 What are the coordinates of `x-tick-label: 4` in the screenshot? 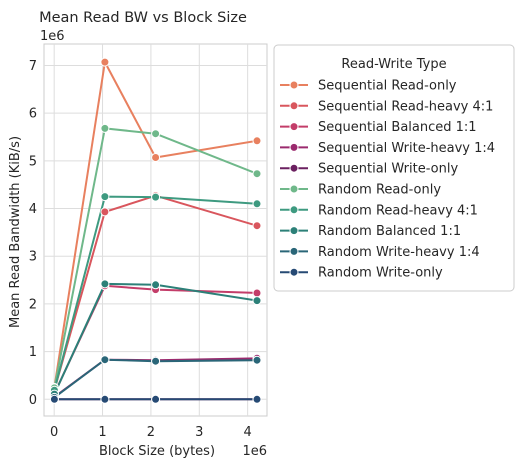 It's located at (248, 432).